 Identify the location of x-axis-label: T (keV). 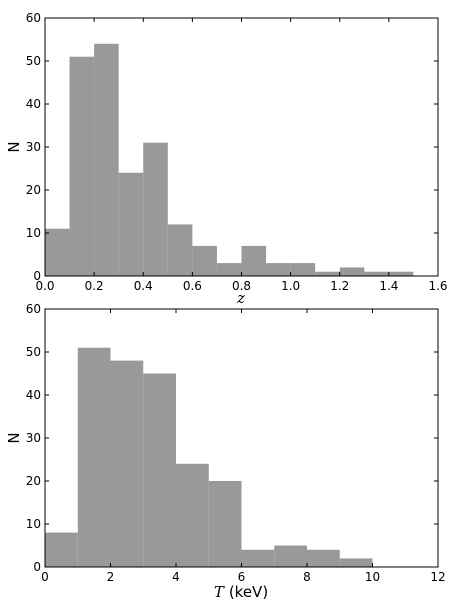
(241, 592).